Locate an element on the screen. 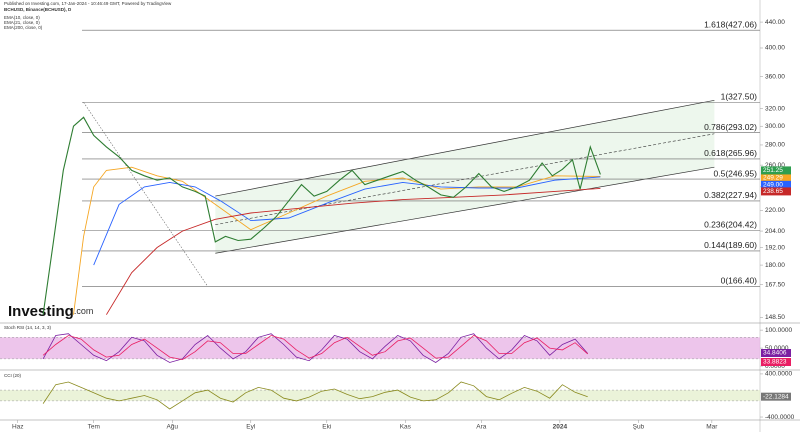 The height and width of the screenshot is (432, 800). y-tick-label: 148.50 is located at coordinates (775, 317).